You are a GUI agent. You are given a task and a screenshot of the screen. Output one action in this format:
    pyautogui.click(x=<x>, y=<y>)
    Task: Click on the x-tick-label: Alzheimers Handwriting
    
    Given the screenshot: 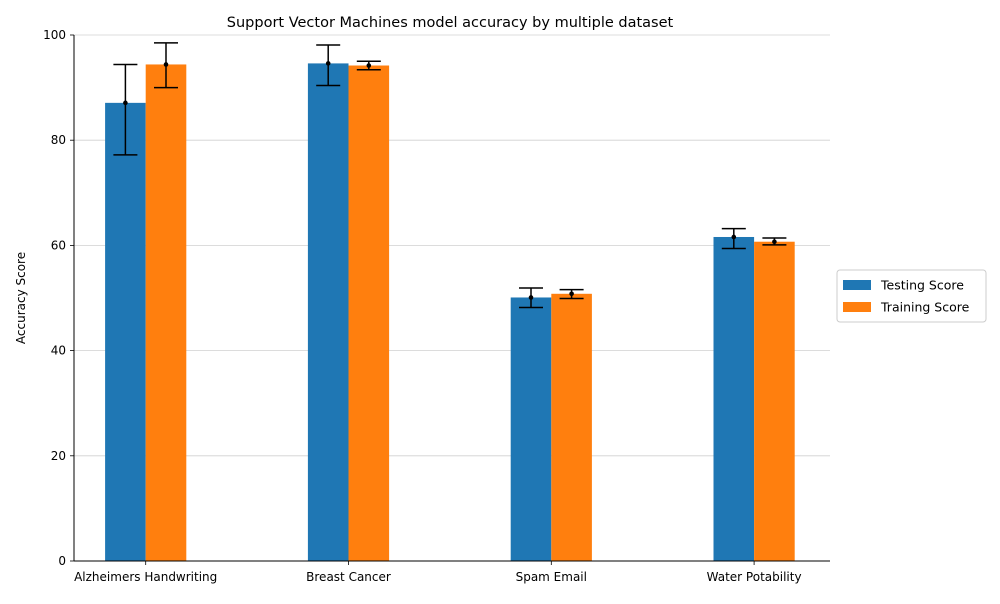 What is the action you would take?
    pyautogui.click(x=145, y=577)
    